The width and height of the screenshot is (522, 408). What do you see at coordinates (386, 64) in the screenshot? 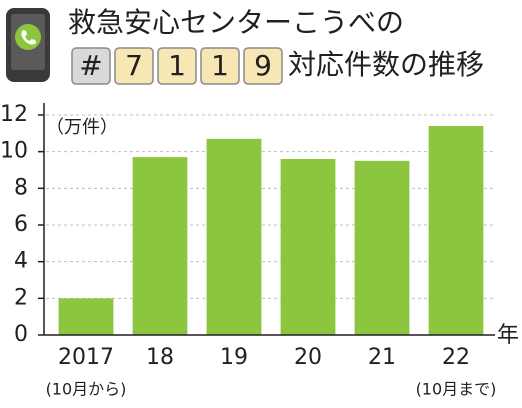
I see `chart-subtitle: 対応件数の推移` at bounding box center [386, 64].